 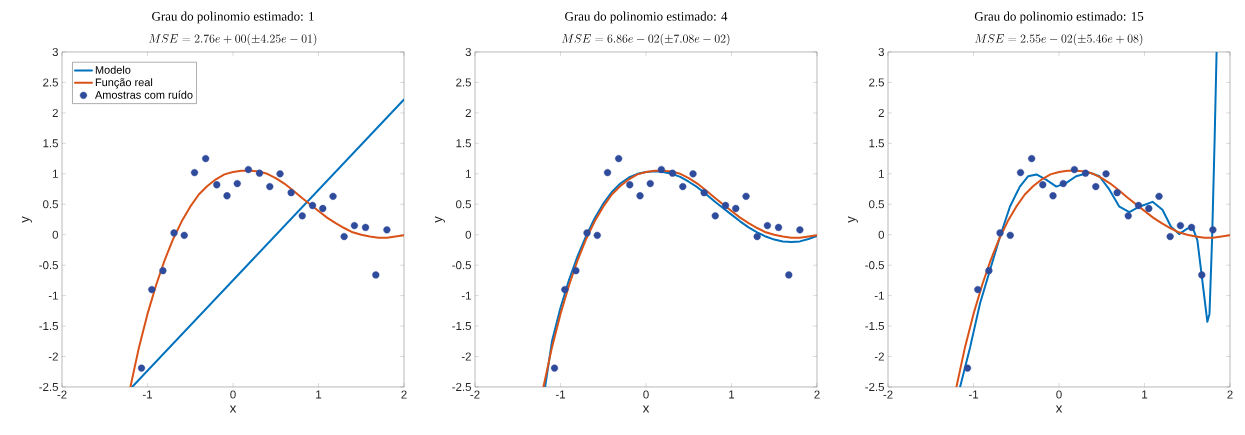 I want to click on chart-subtitle: $MSE = 6.86e-02(\pm 7.08e-02)$, so click(x=646, y=39).